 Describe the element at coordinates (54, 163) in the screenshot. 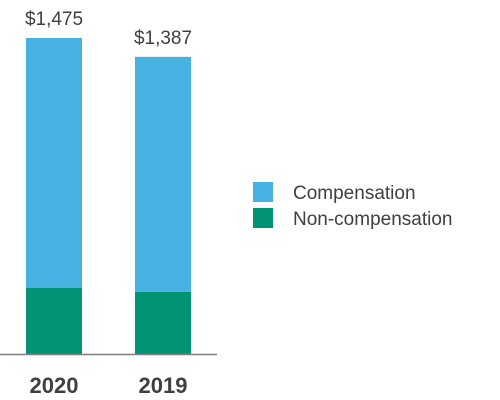

I see `bar-2020-compensation` at that location.